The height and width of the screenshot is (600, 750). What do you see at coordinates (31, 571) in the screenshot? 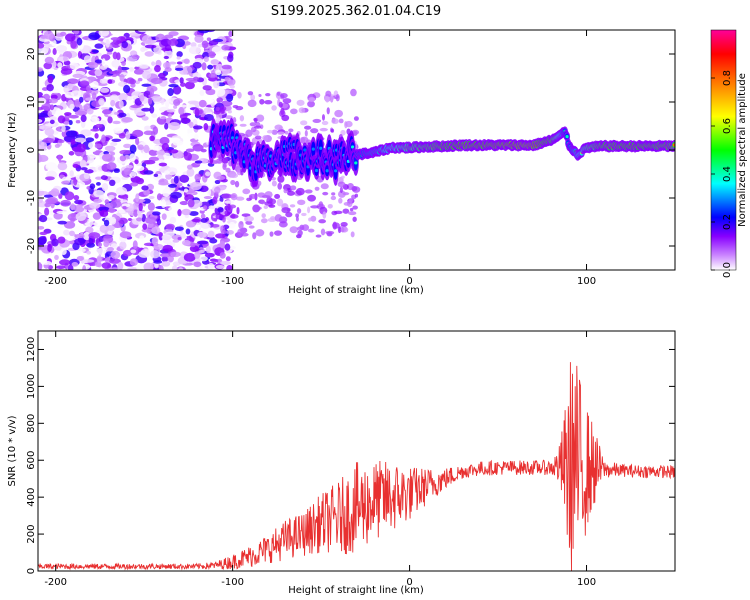
I see `y-tick-label: 0` at bounding box center [31, 571].